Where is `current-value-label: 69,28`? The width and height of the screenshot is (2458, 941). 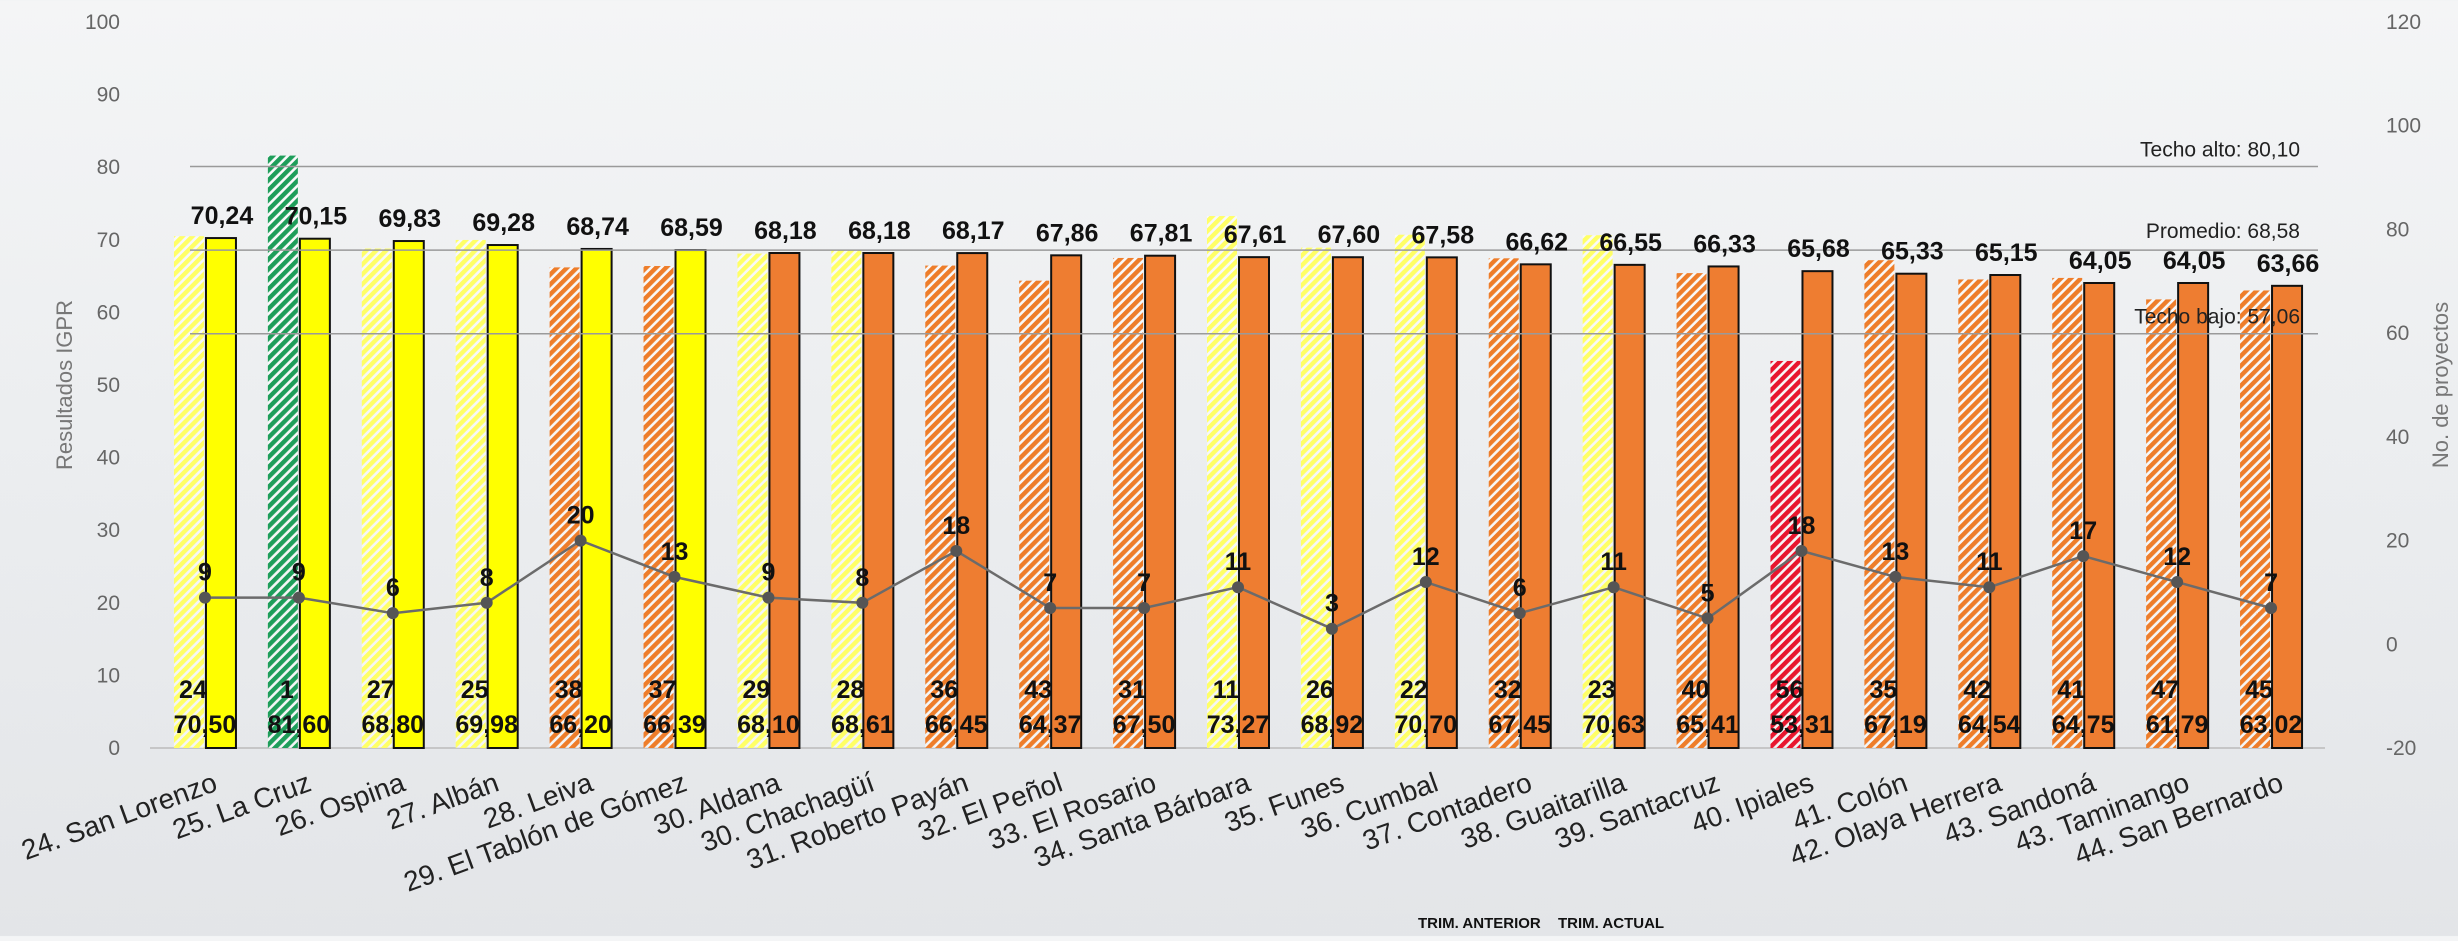
current-value-label: 69,28 is located at coordinates (503, 223).